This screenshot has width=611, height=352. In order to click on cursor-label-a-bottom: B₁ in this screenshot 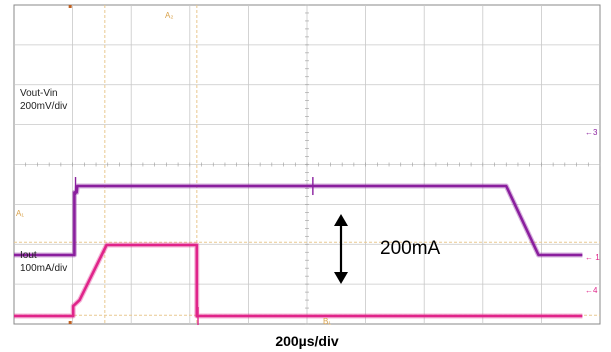, I will do `click(327, 321)`.